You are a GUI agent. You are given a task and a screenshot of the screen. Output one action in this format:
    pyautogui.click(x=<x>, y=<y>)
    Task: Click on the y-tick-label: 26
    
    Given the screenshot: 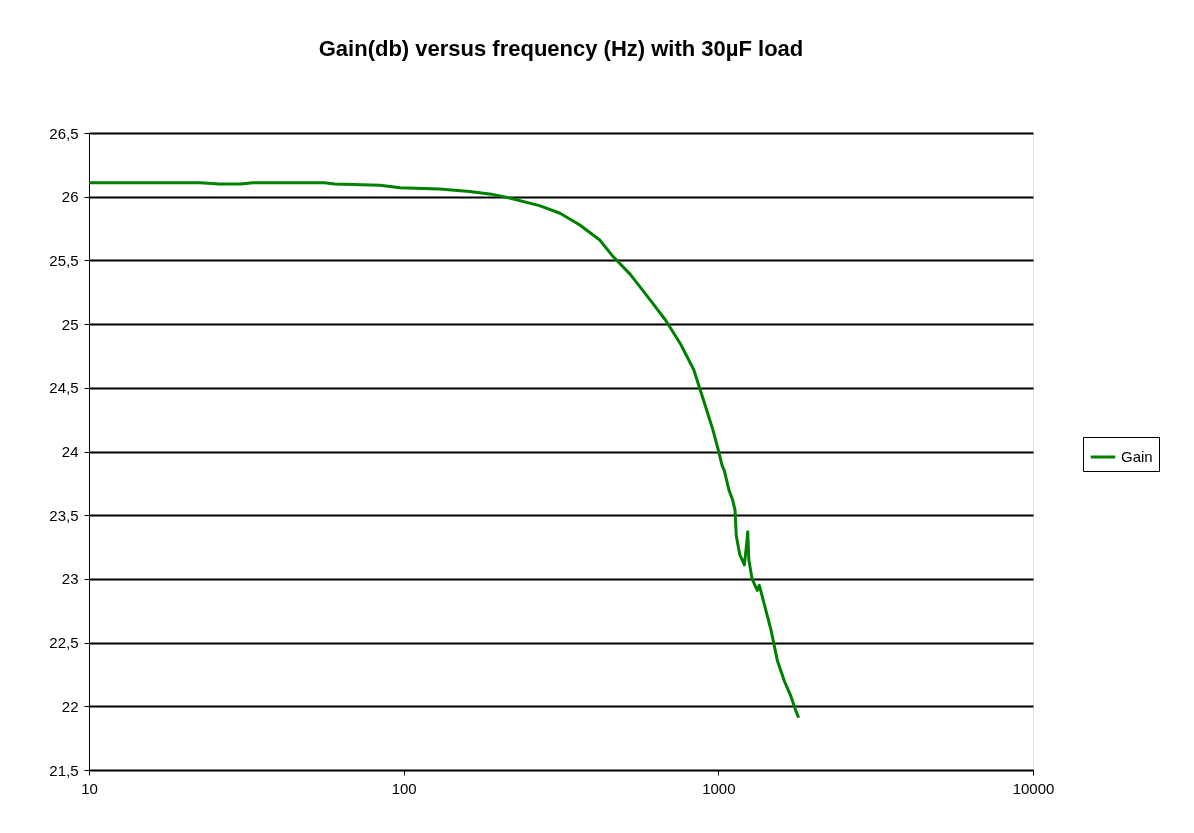 What is the action you would take?
    pyautogui.click(x=70, y=197)
    